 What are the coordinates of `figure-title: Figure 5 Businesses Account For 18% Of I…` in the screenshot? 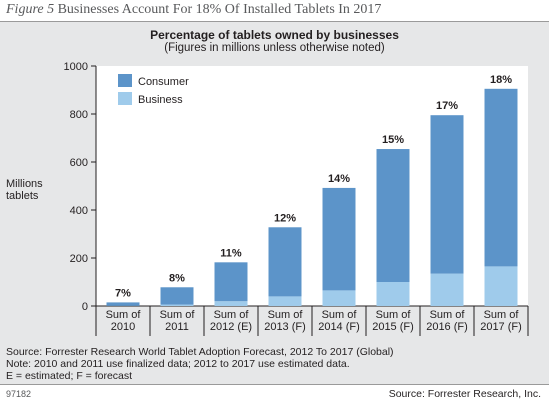 It's located at (193, 10).